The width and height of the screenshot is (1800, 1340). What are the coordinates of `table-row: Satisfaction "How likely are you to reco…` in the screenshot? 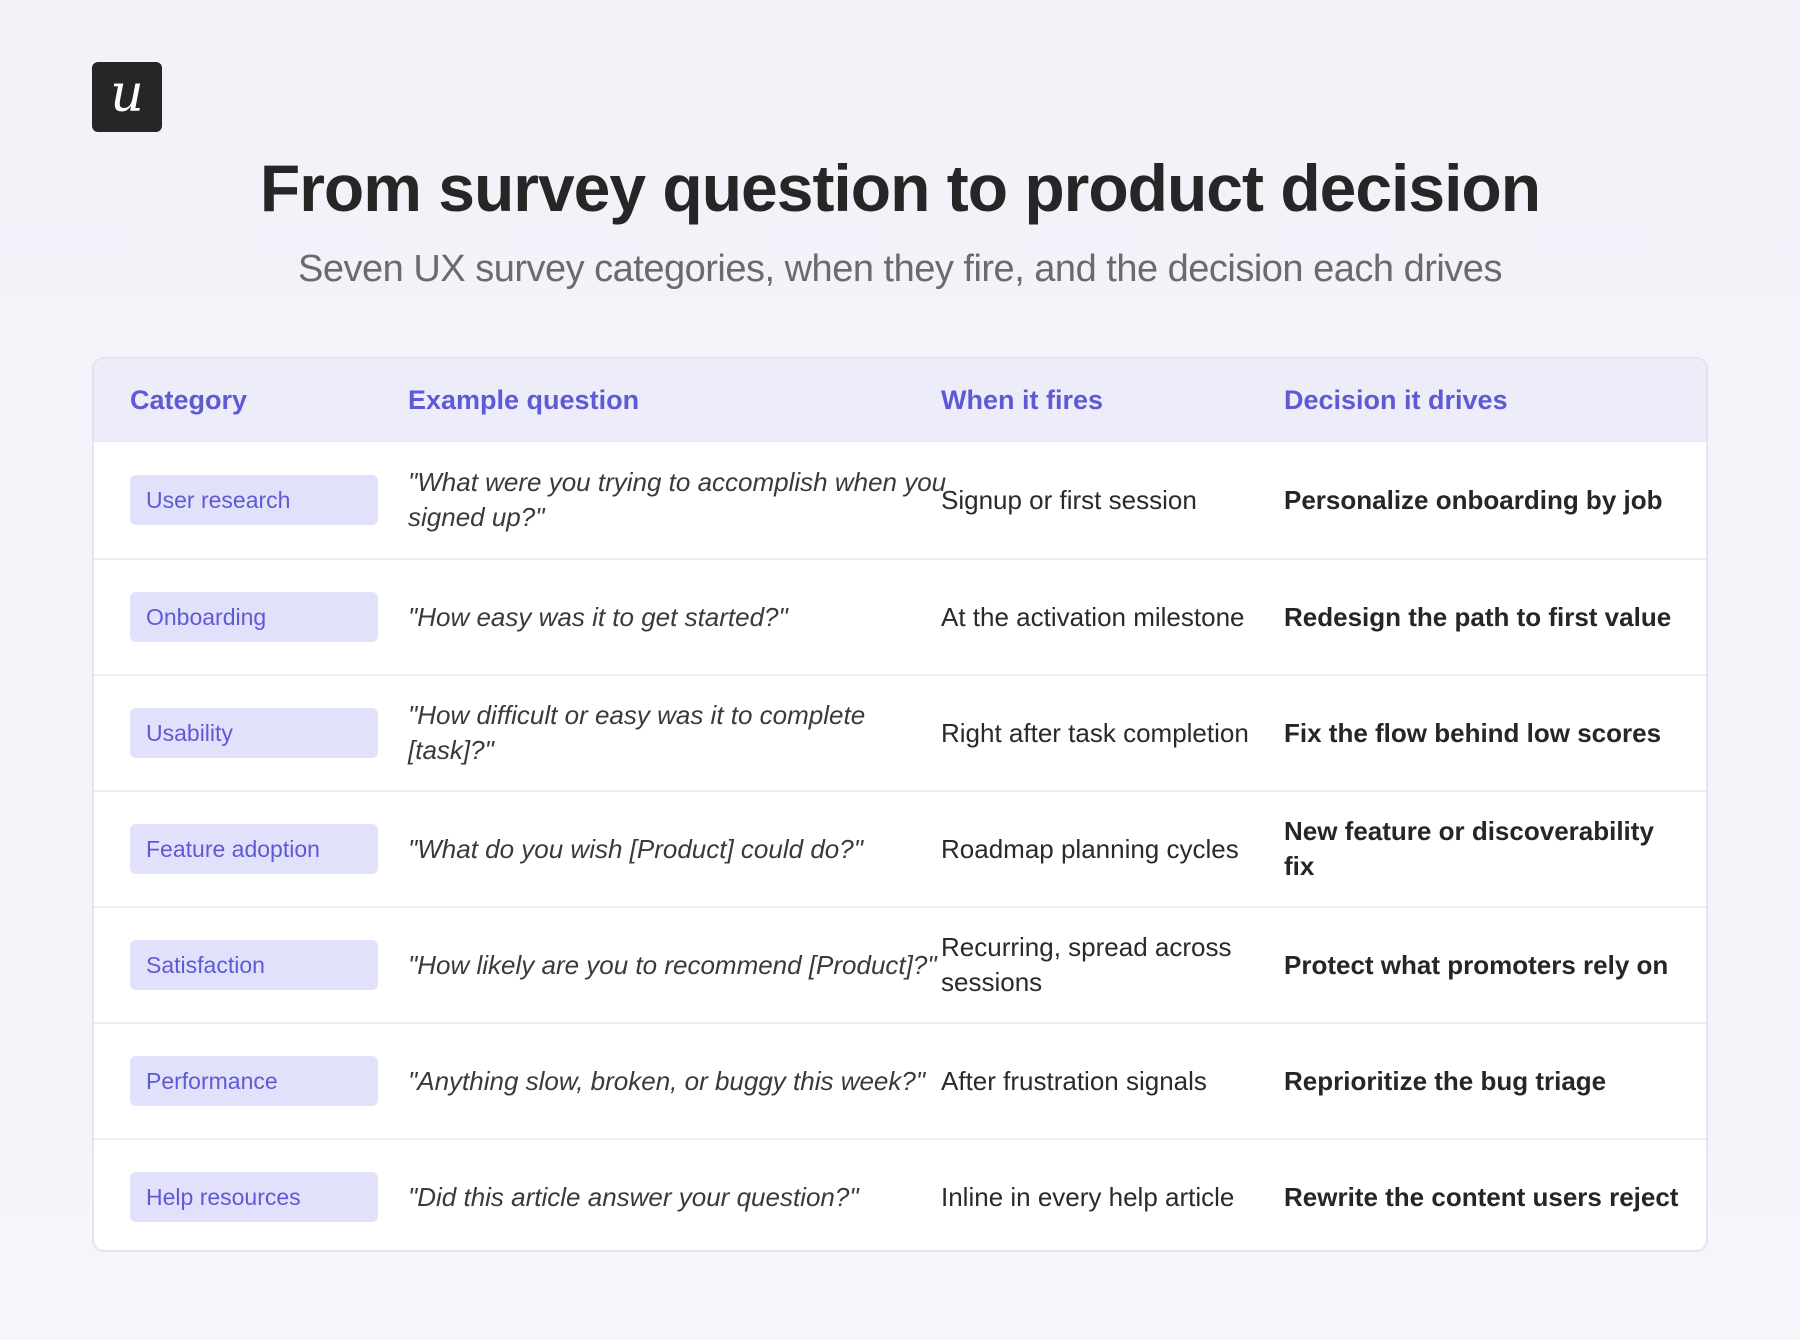 It's located at (900, 964).